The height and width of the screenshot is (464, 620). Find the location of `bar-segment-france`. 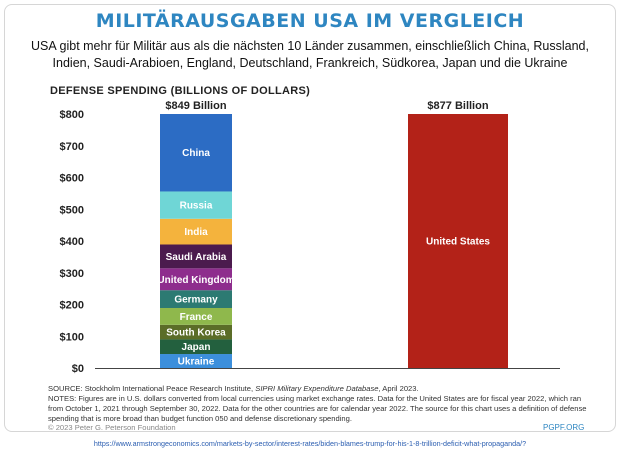

bar-segment-france is located at coordinates (196, 316).